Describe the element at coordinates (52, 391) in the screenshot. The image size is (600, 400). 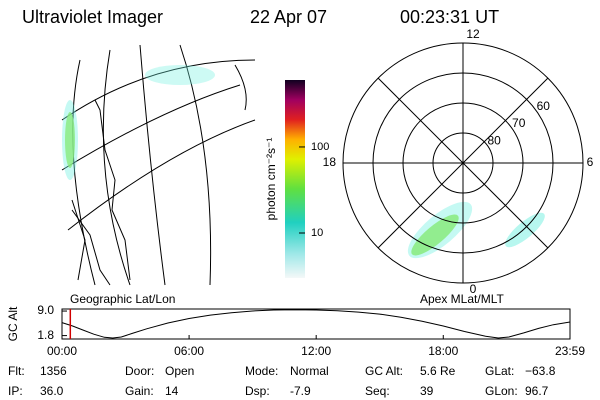
I see `field-value: 36.0` at that location.